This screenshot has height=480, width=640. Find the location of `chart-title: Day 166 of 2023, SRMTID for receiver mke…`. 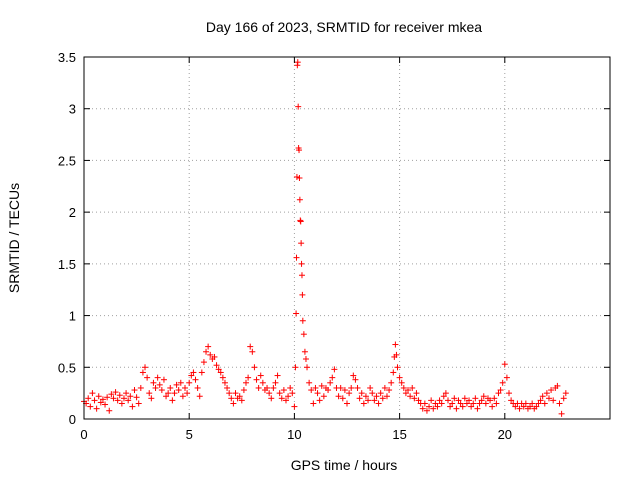

chart-title: Day 166 of 2023, SRMTID for receiver mke… is located at coordinates (344, 27).